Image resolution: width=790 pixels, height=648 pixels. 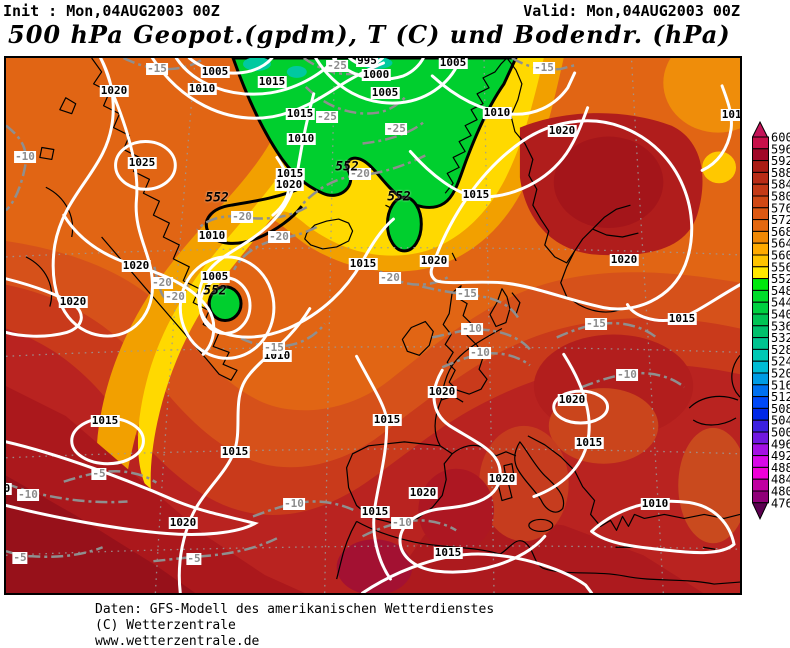 What do you see at coordinates (780, 173) in the screenshot?
I see `svg-text: 588` at bounding box center [780, 173].